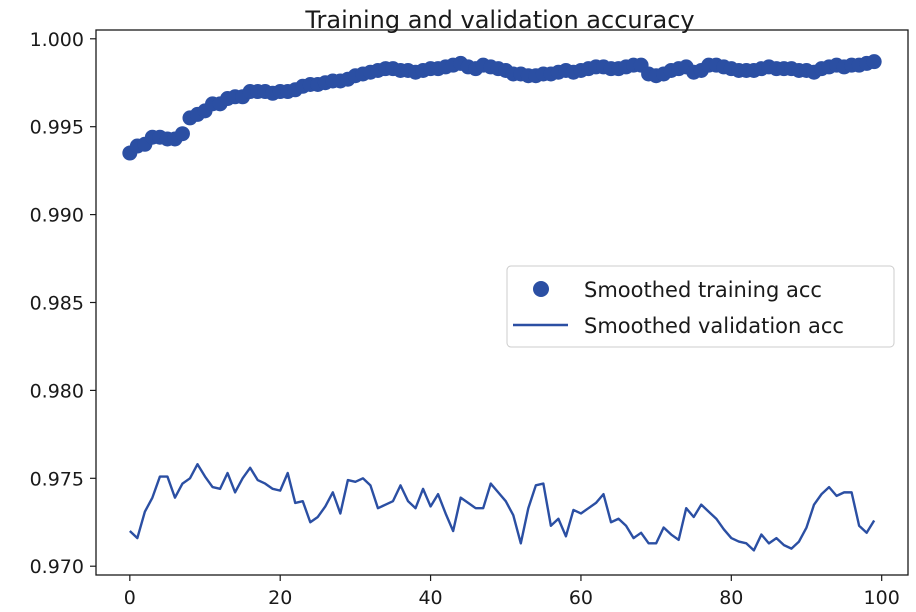 This screenshot has height=612, width=916. I want to click on legend-label-training: Smoothed training acc, so click(703, 290).